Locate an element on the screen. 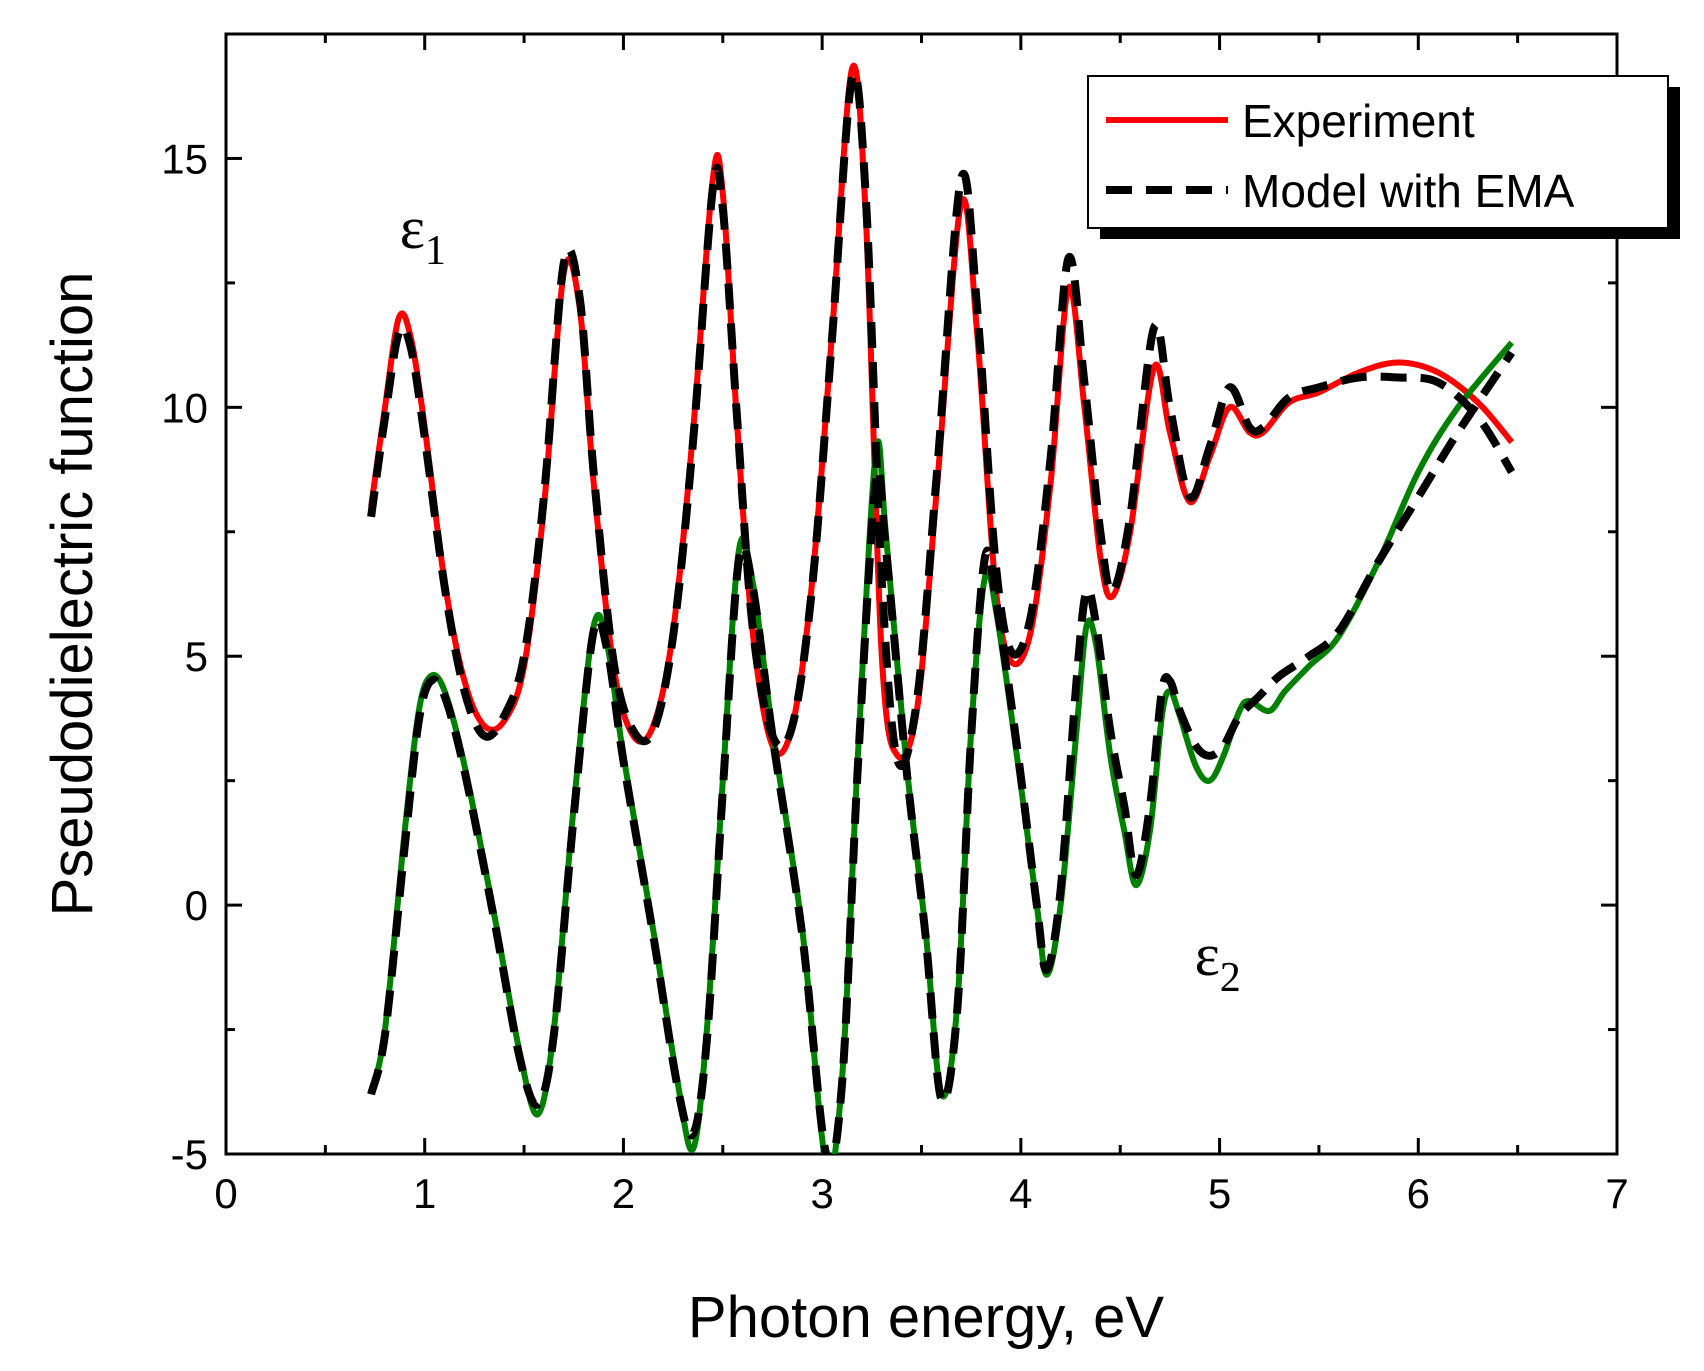 Image resolution: width=1704 pixels, height=1371 pixels. x-tick-label: 7 is located at coordinates (1616, 1193).